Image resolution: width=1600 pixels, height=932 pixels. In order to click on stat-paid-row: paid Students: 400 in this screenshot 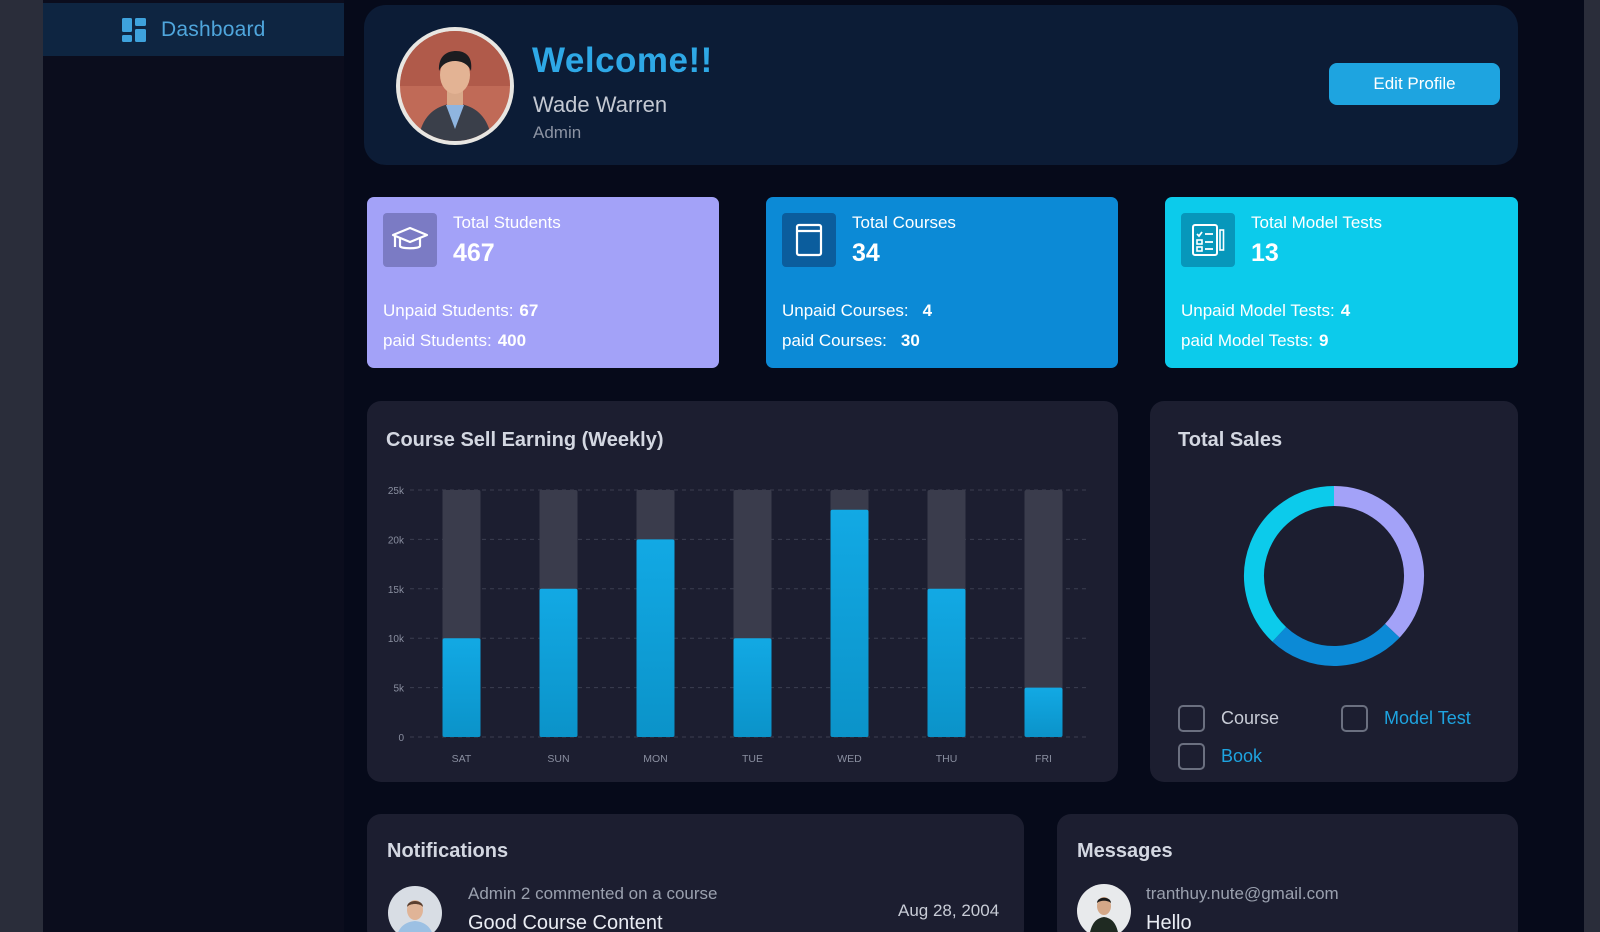, I will do `click(454, 341)`.